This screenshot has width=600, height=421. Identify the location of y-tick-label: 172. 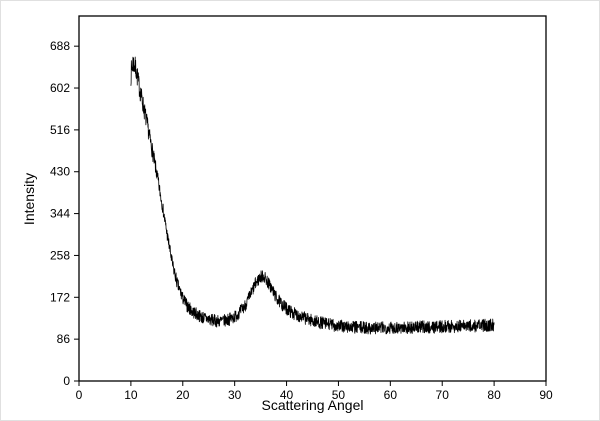
(60, 297).